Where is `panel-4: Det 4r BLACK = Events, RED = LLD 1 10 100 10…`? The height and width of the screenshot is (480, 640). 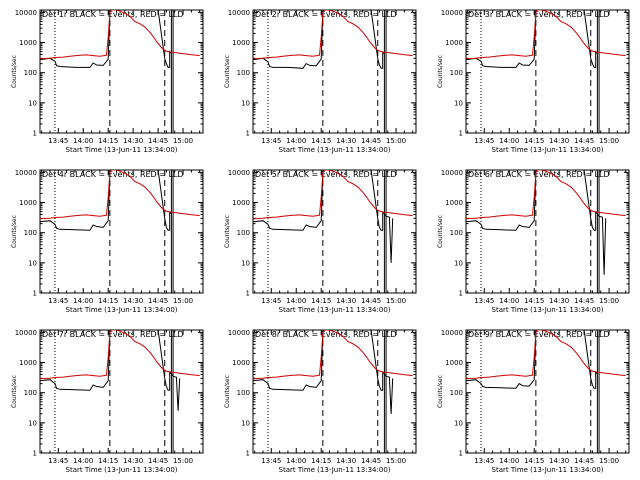
panel-4: Det 4r BLACK = Events, RED = LLD 1 10 100 10… is located at coordinates (107, 241).